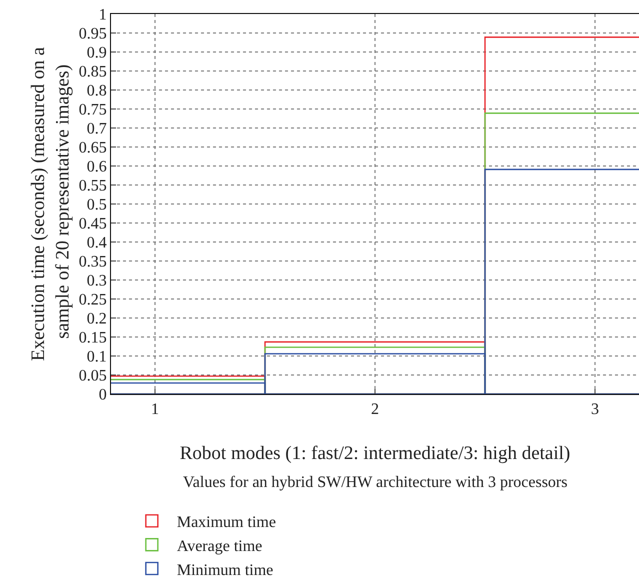 The image size is (639, 586). I want to click on x-tick-label: 3, so click(595, 409).